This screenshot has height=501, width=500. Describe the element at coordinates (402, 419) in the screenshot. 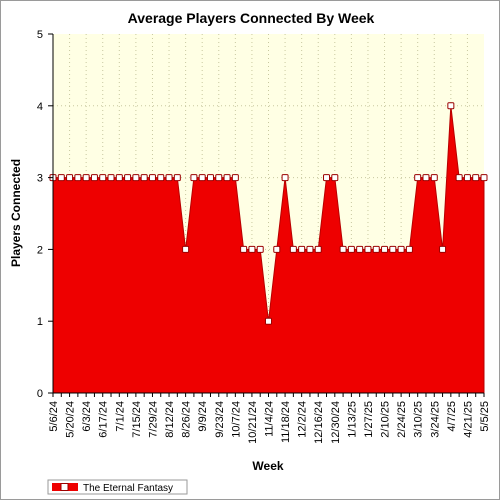

I see `x-tick-label: 2/24/25` at that location.